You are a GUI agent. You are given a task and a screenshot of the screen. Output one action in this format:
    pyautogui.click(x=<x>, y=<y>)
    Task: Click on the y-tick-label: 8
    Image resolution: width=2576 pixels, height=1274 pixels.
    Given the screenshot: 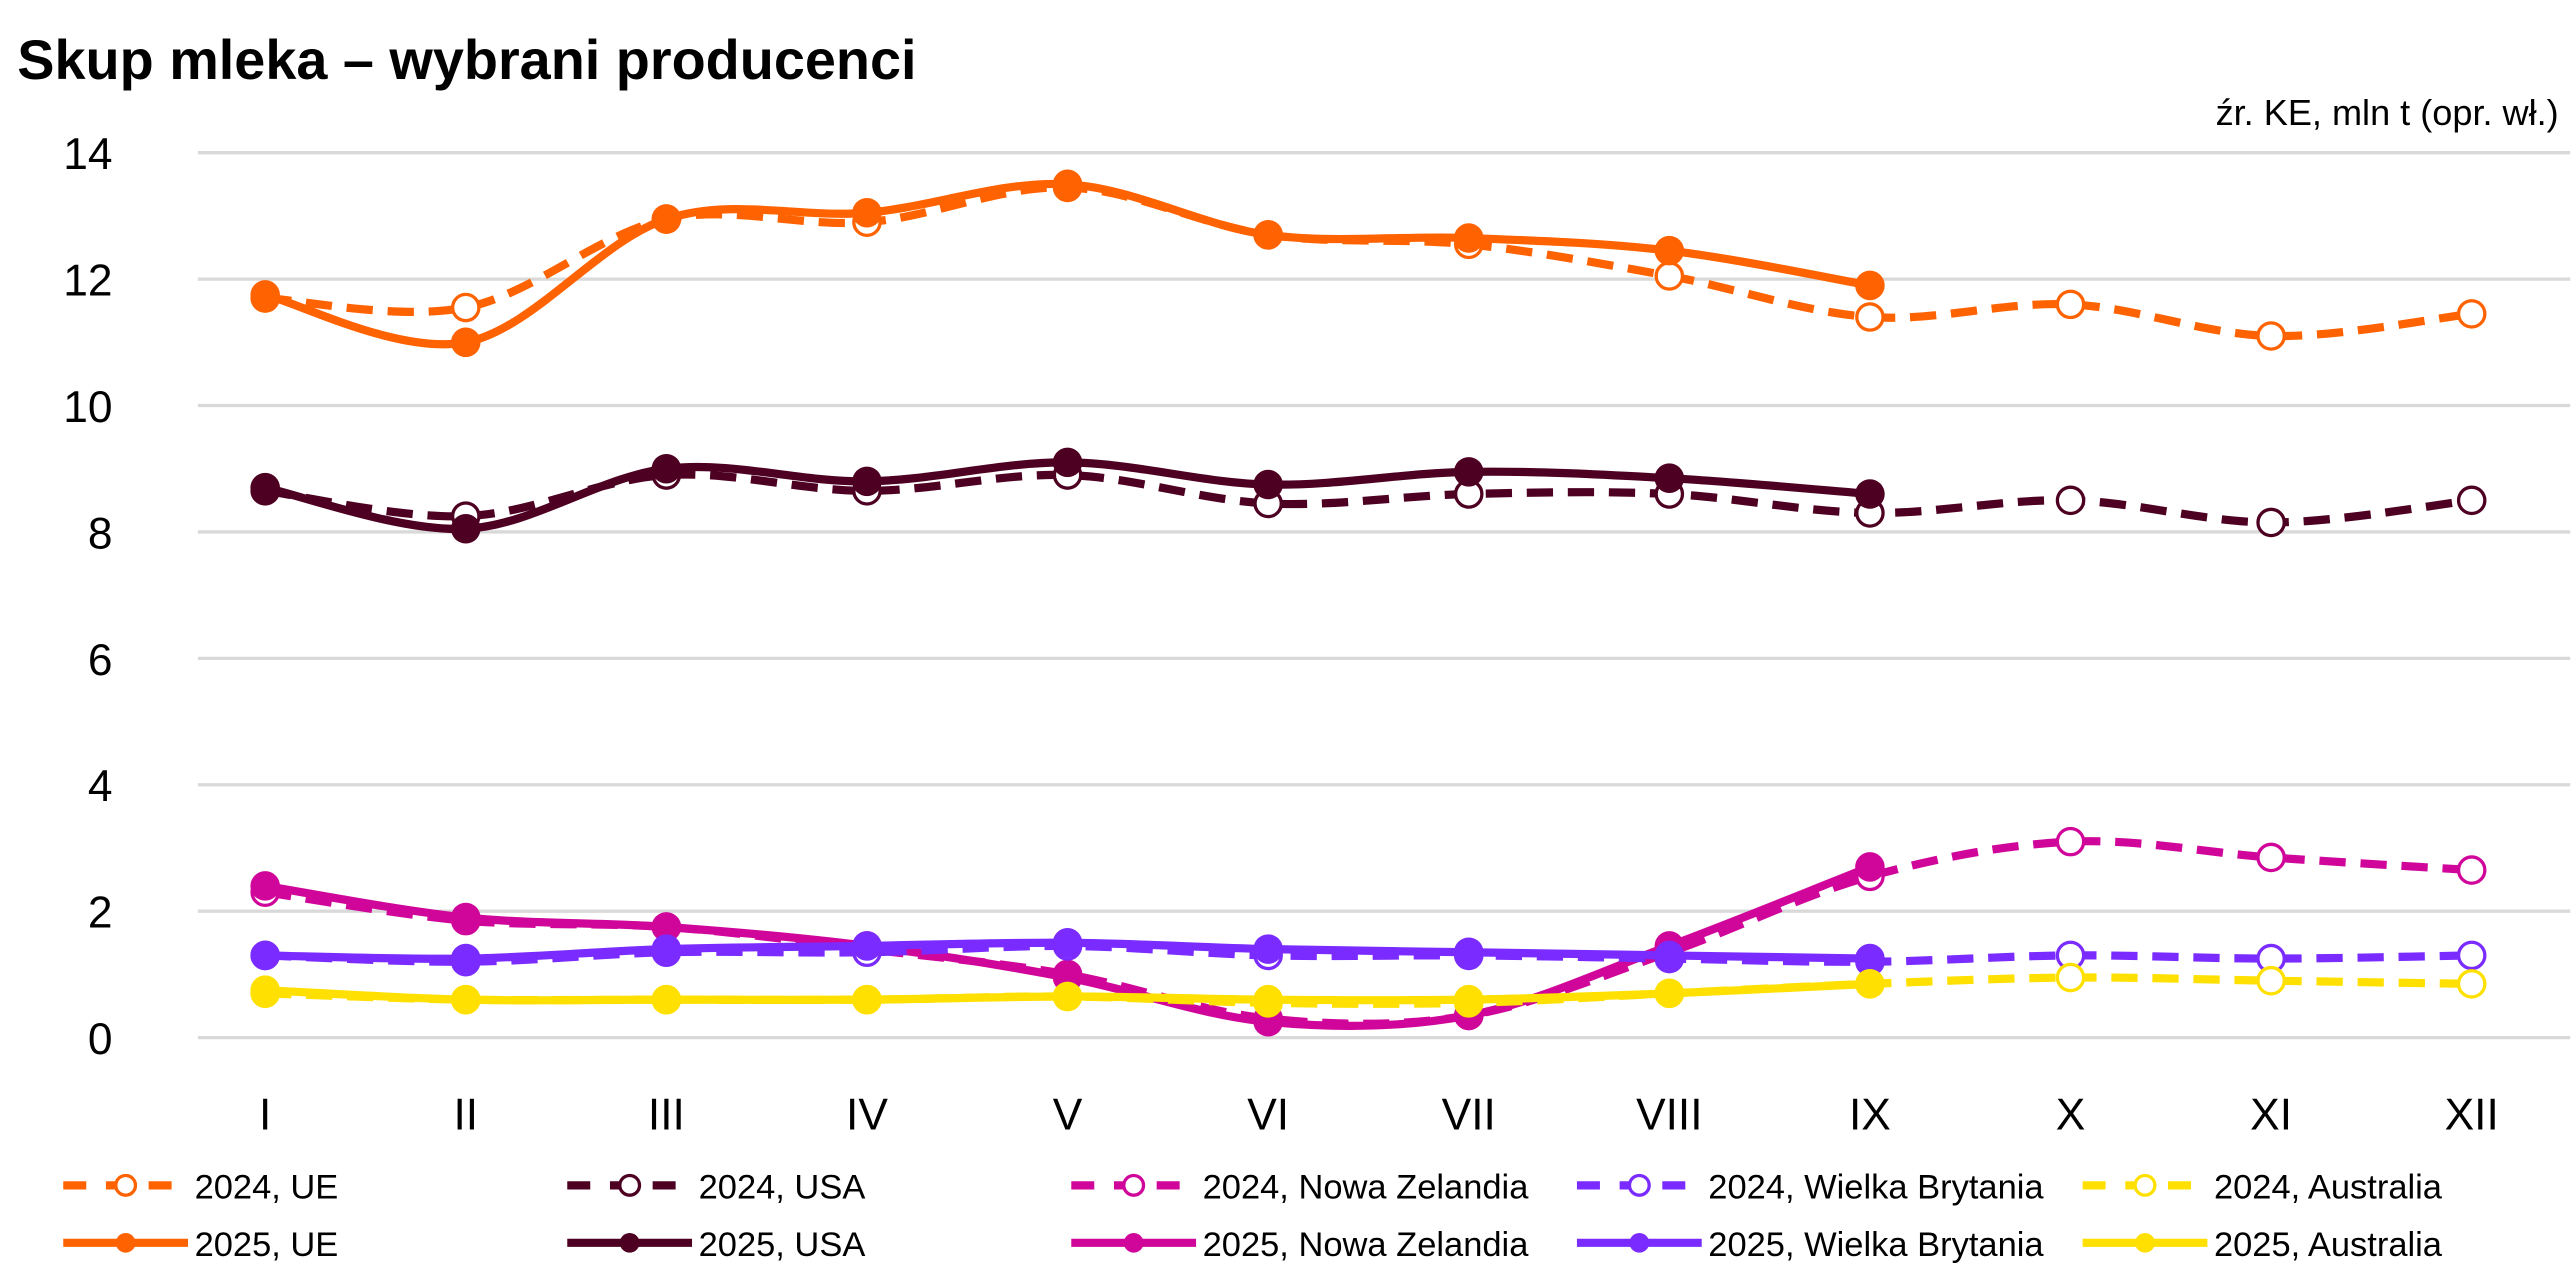 What is the action you would take?
    pyautogui.click(x=100, y=533)
    